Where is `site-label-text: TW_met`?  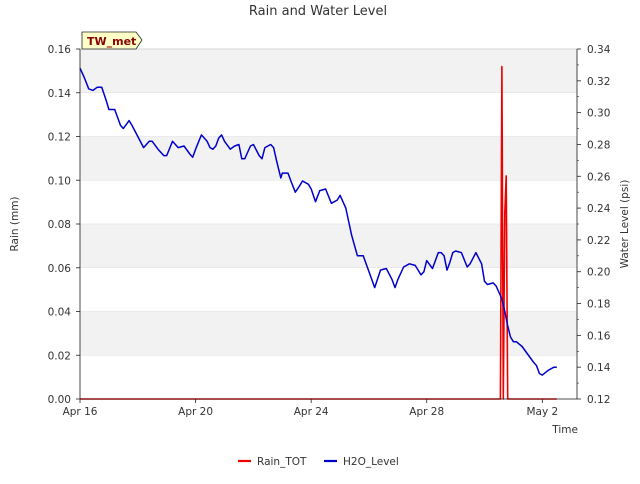 site-label-text: TW_met is located at coordinates (111, 41).